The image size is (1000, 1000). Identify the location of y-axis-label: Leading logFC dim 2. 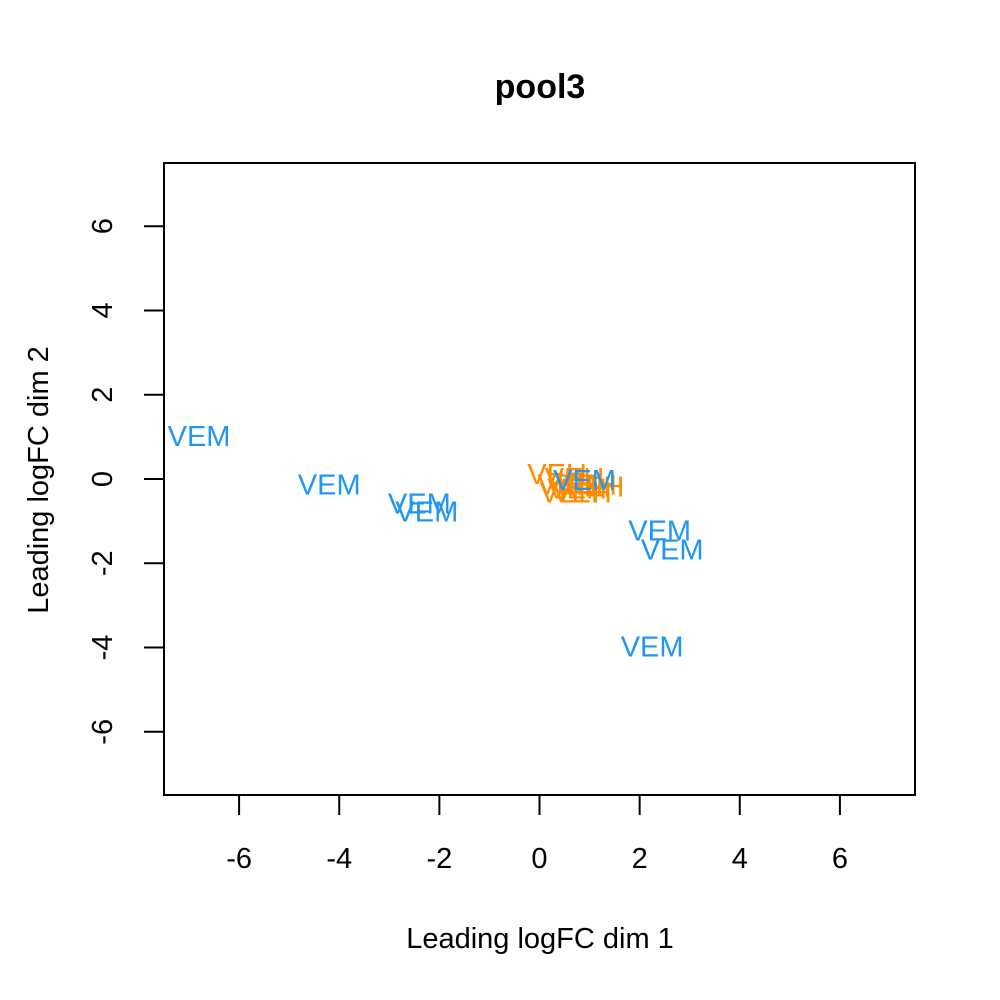
(39, 480).